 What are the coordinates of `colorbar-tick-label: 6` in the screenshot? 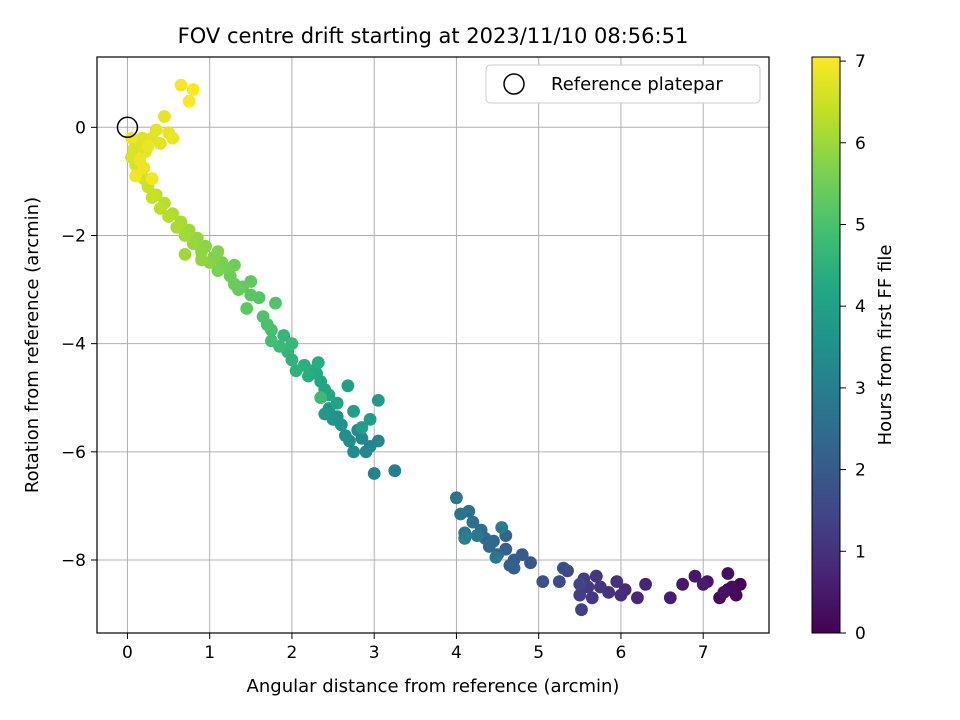 It's located at (860, 144).